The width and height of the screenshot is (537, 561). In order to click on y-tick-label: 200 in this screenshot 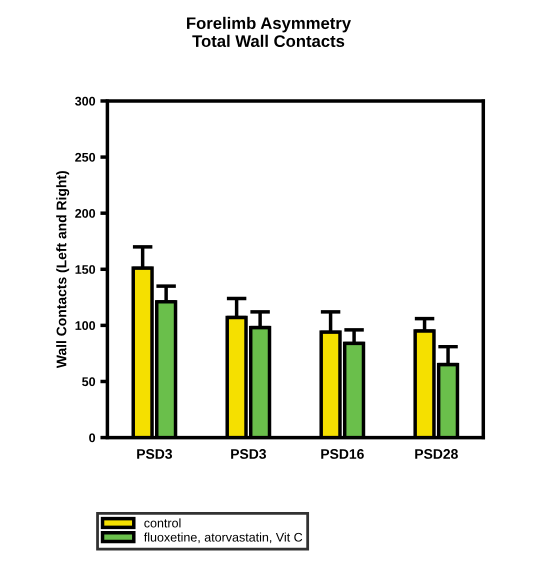, I will do `click(85, 213)`.